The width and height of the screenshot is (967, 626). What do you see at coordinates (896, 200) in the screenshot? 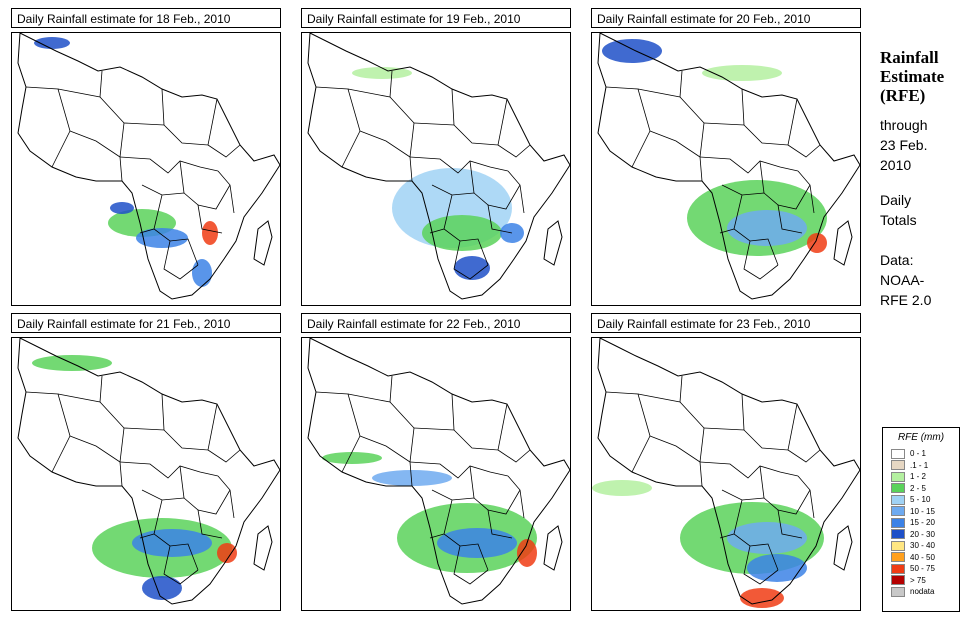
I see `daily-label: Daily` at bounding box center [896, 200].